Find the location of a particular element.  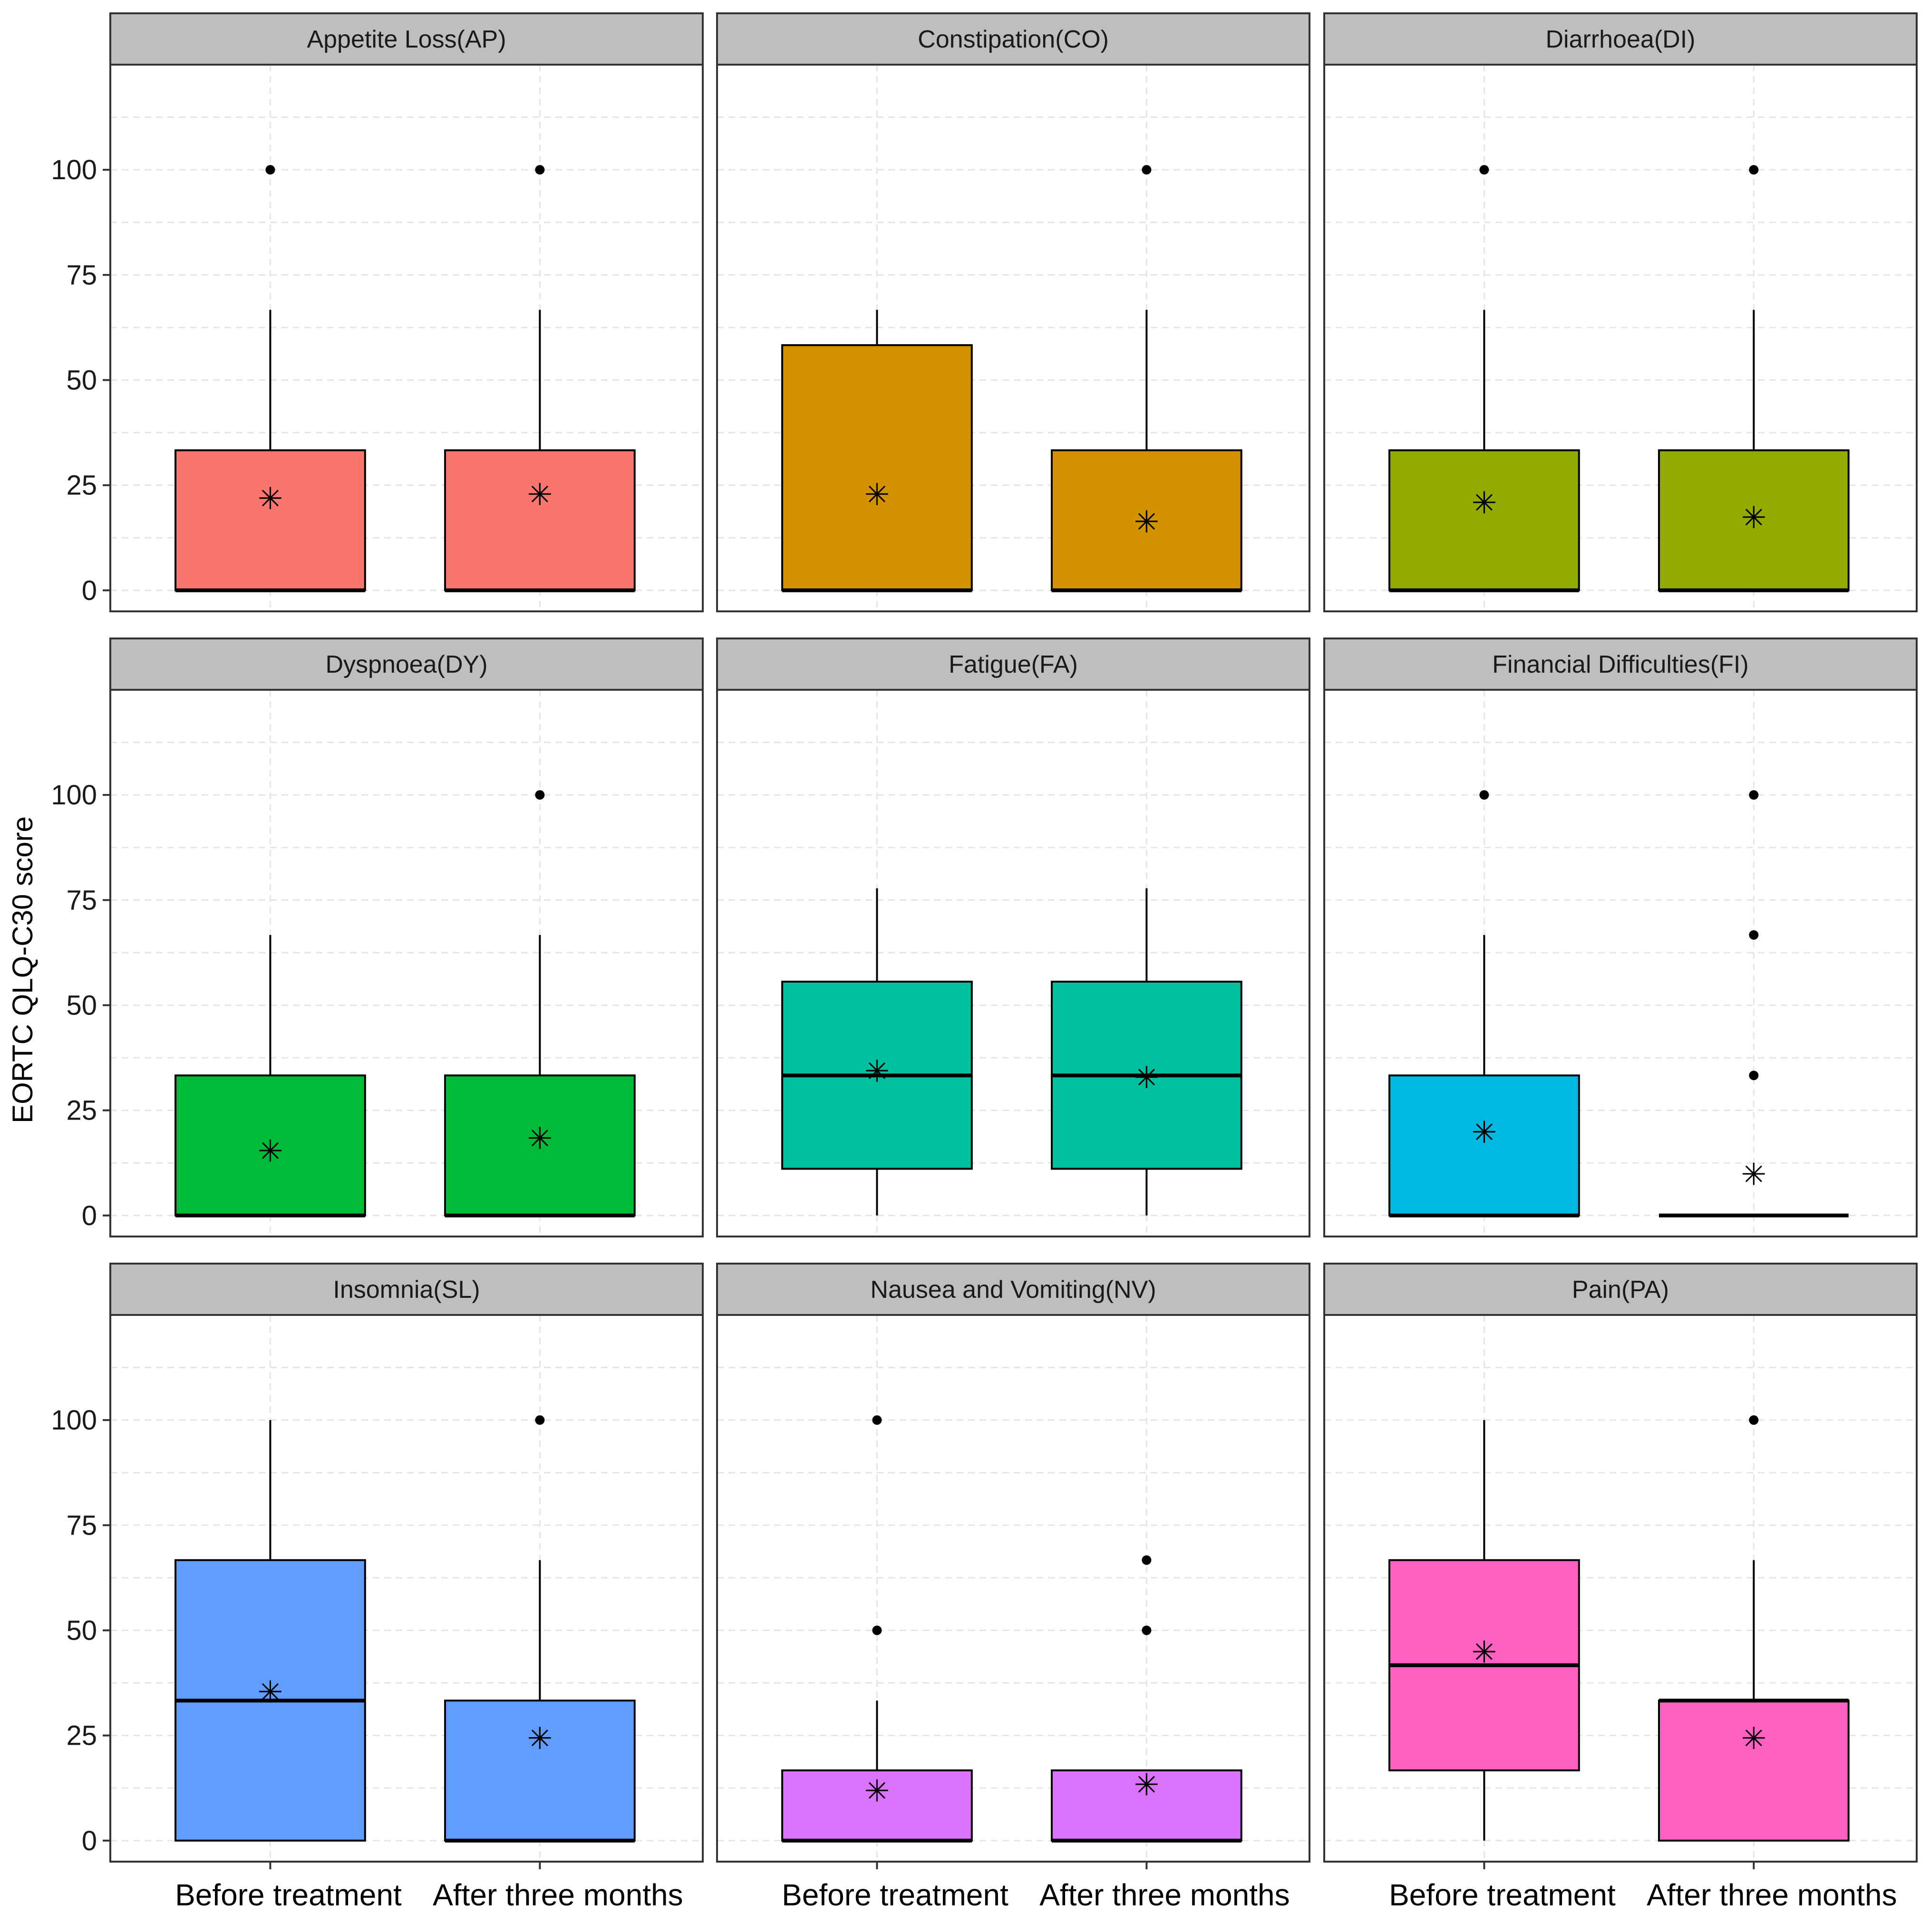

panel-constipation-co: Constipation(CO) ✳ ✳ is located at coordinates (1013, 312).